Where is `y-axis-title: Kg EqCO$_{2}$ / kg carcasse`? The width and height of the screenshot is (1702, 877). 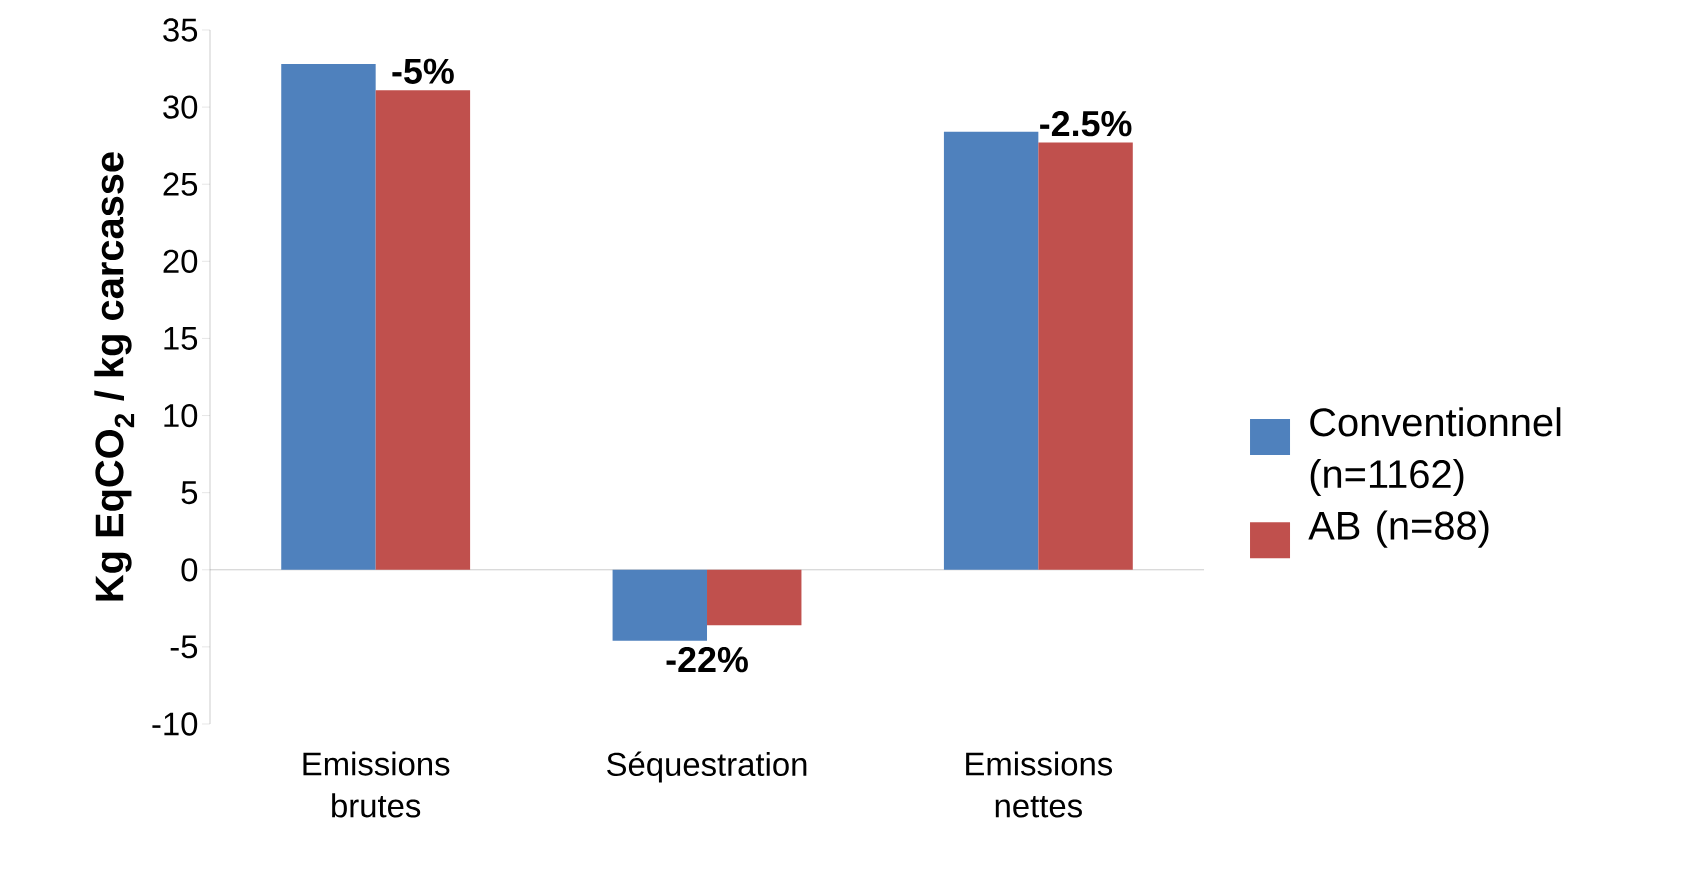
y-axis-title: Kg EqCO$_{2}$ / kg carcasse is located at coordinates (114, 376).